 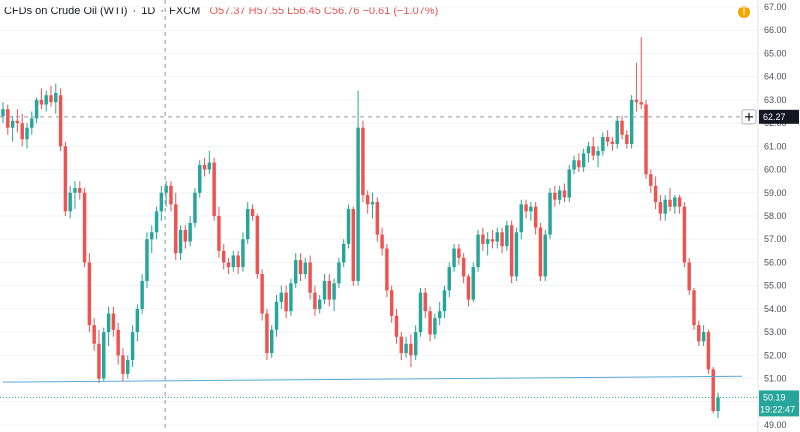 What do you see at coordinates (775, 30) in the screenshot?
I see `price-tick-label: 66.00` at bounding box center [775, 30].